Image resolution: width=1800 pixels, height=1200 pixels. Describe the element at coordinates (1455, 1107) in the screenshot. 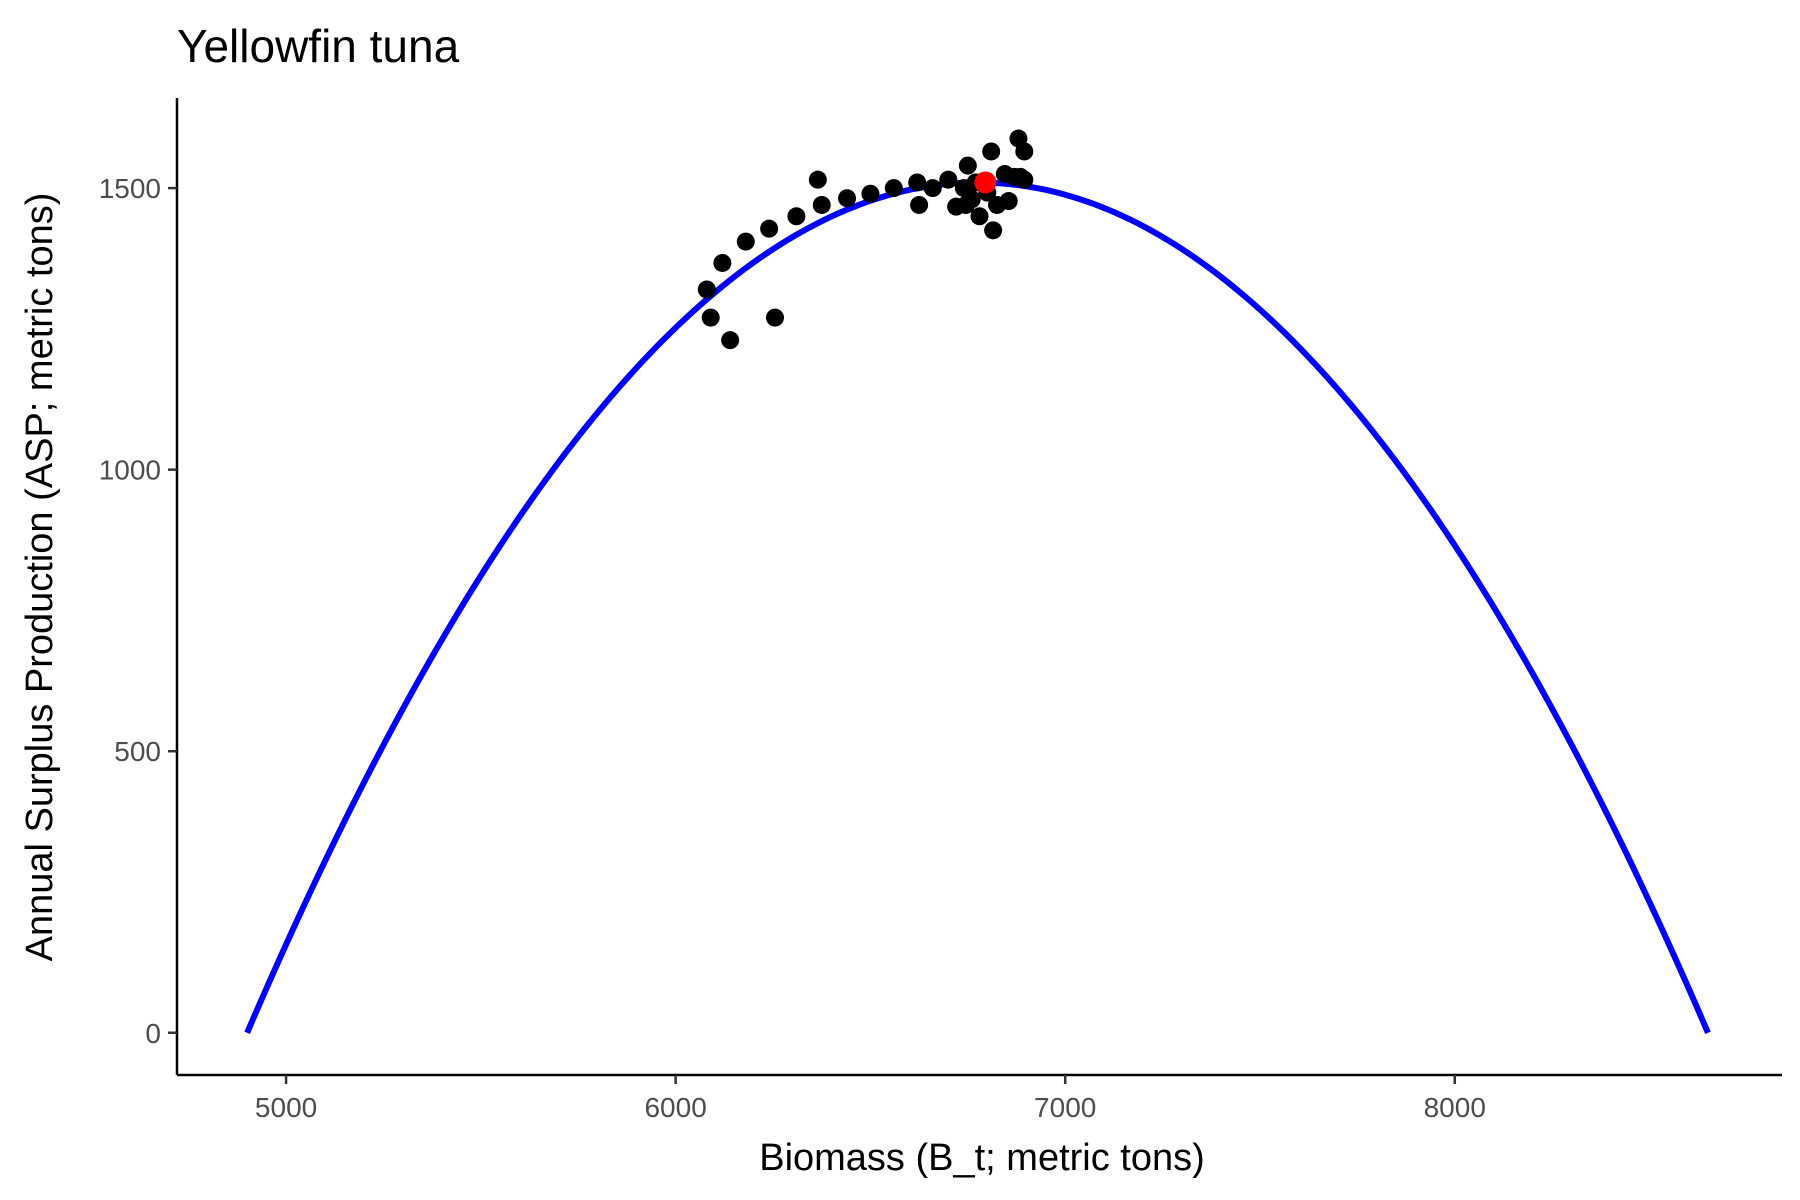

I see `x-tick-label: 8000` at that location.